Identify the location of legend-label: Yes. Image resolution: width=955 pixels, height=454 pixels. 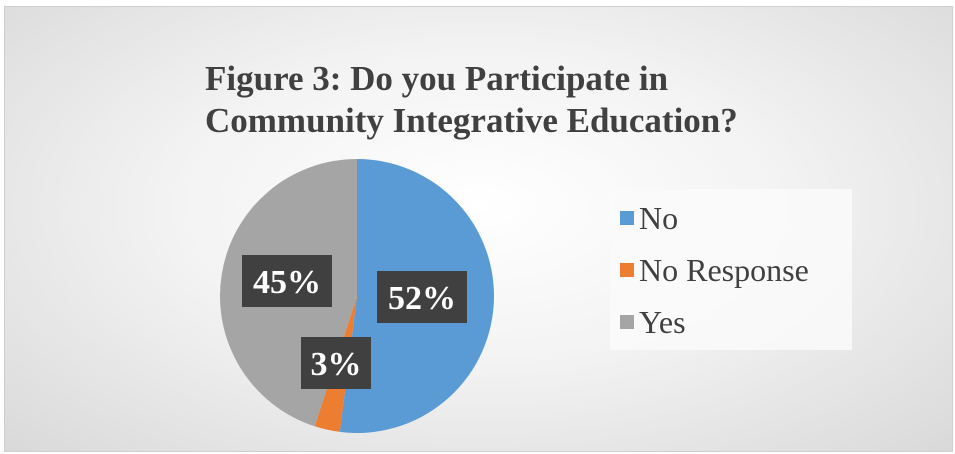
(662, 321).